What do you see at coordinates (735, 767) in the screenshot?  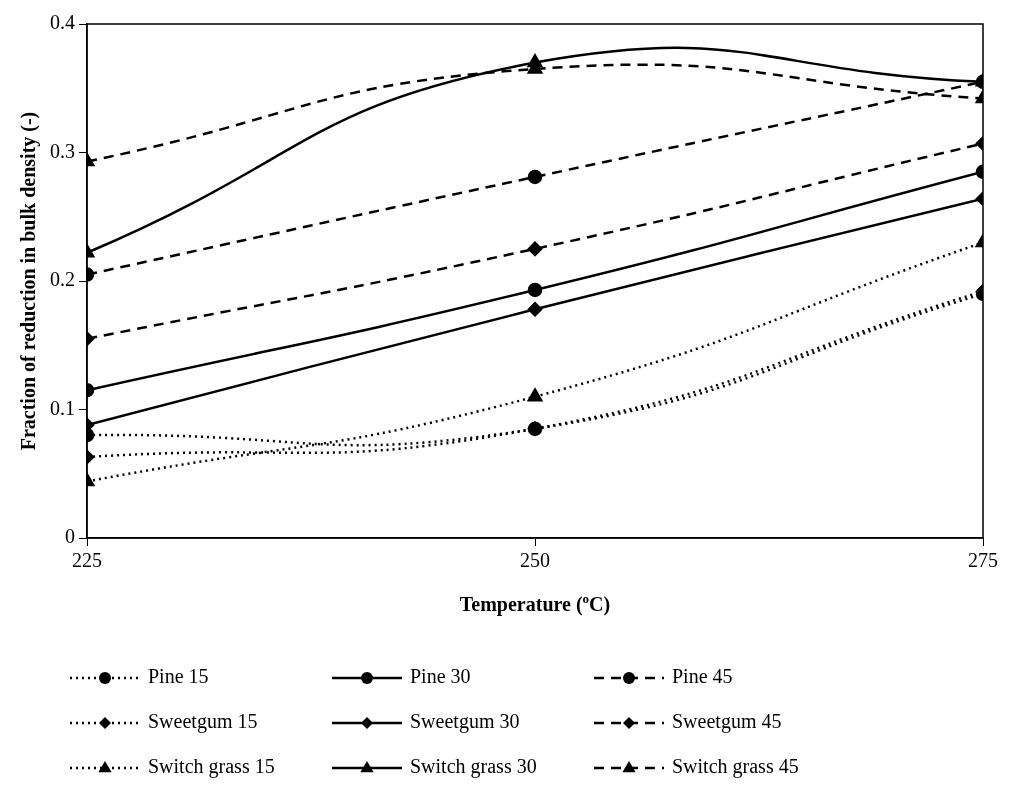 I see `legend-label: Switch grass 45` at bounding box center [735, 767].